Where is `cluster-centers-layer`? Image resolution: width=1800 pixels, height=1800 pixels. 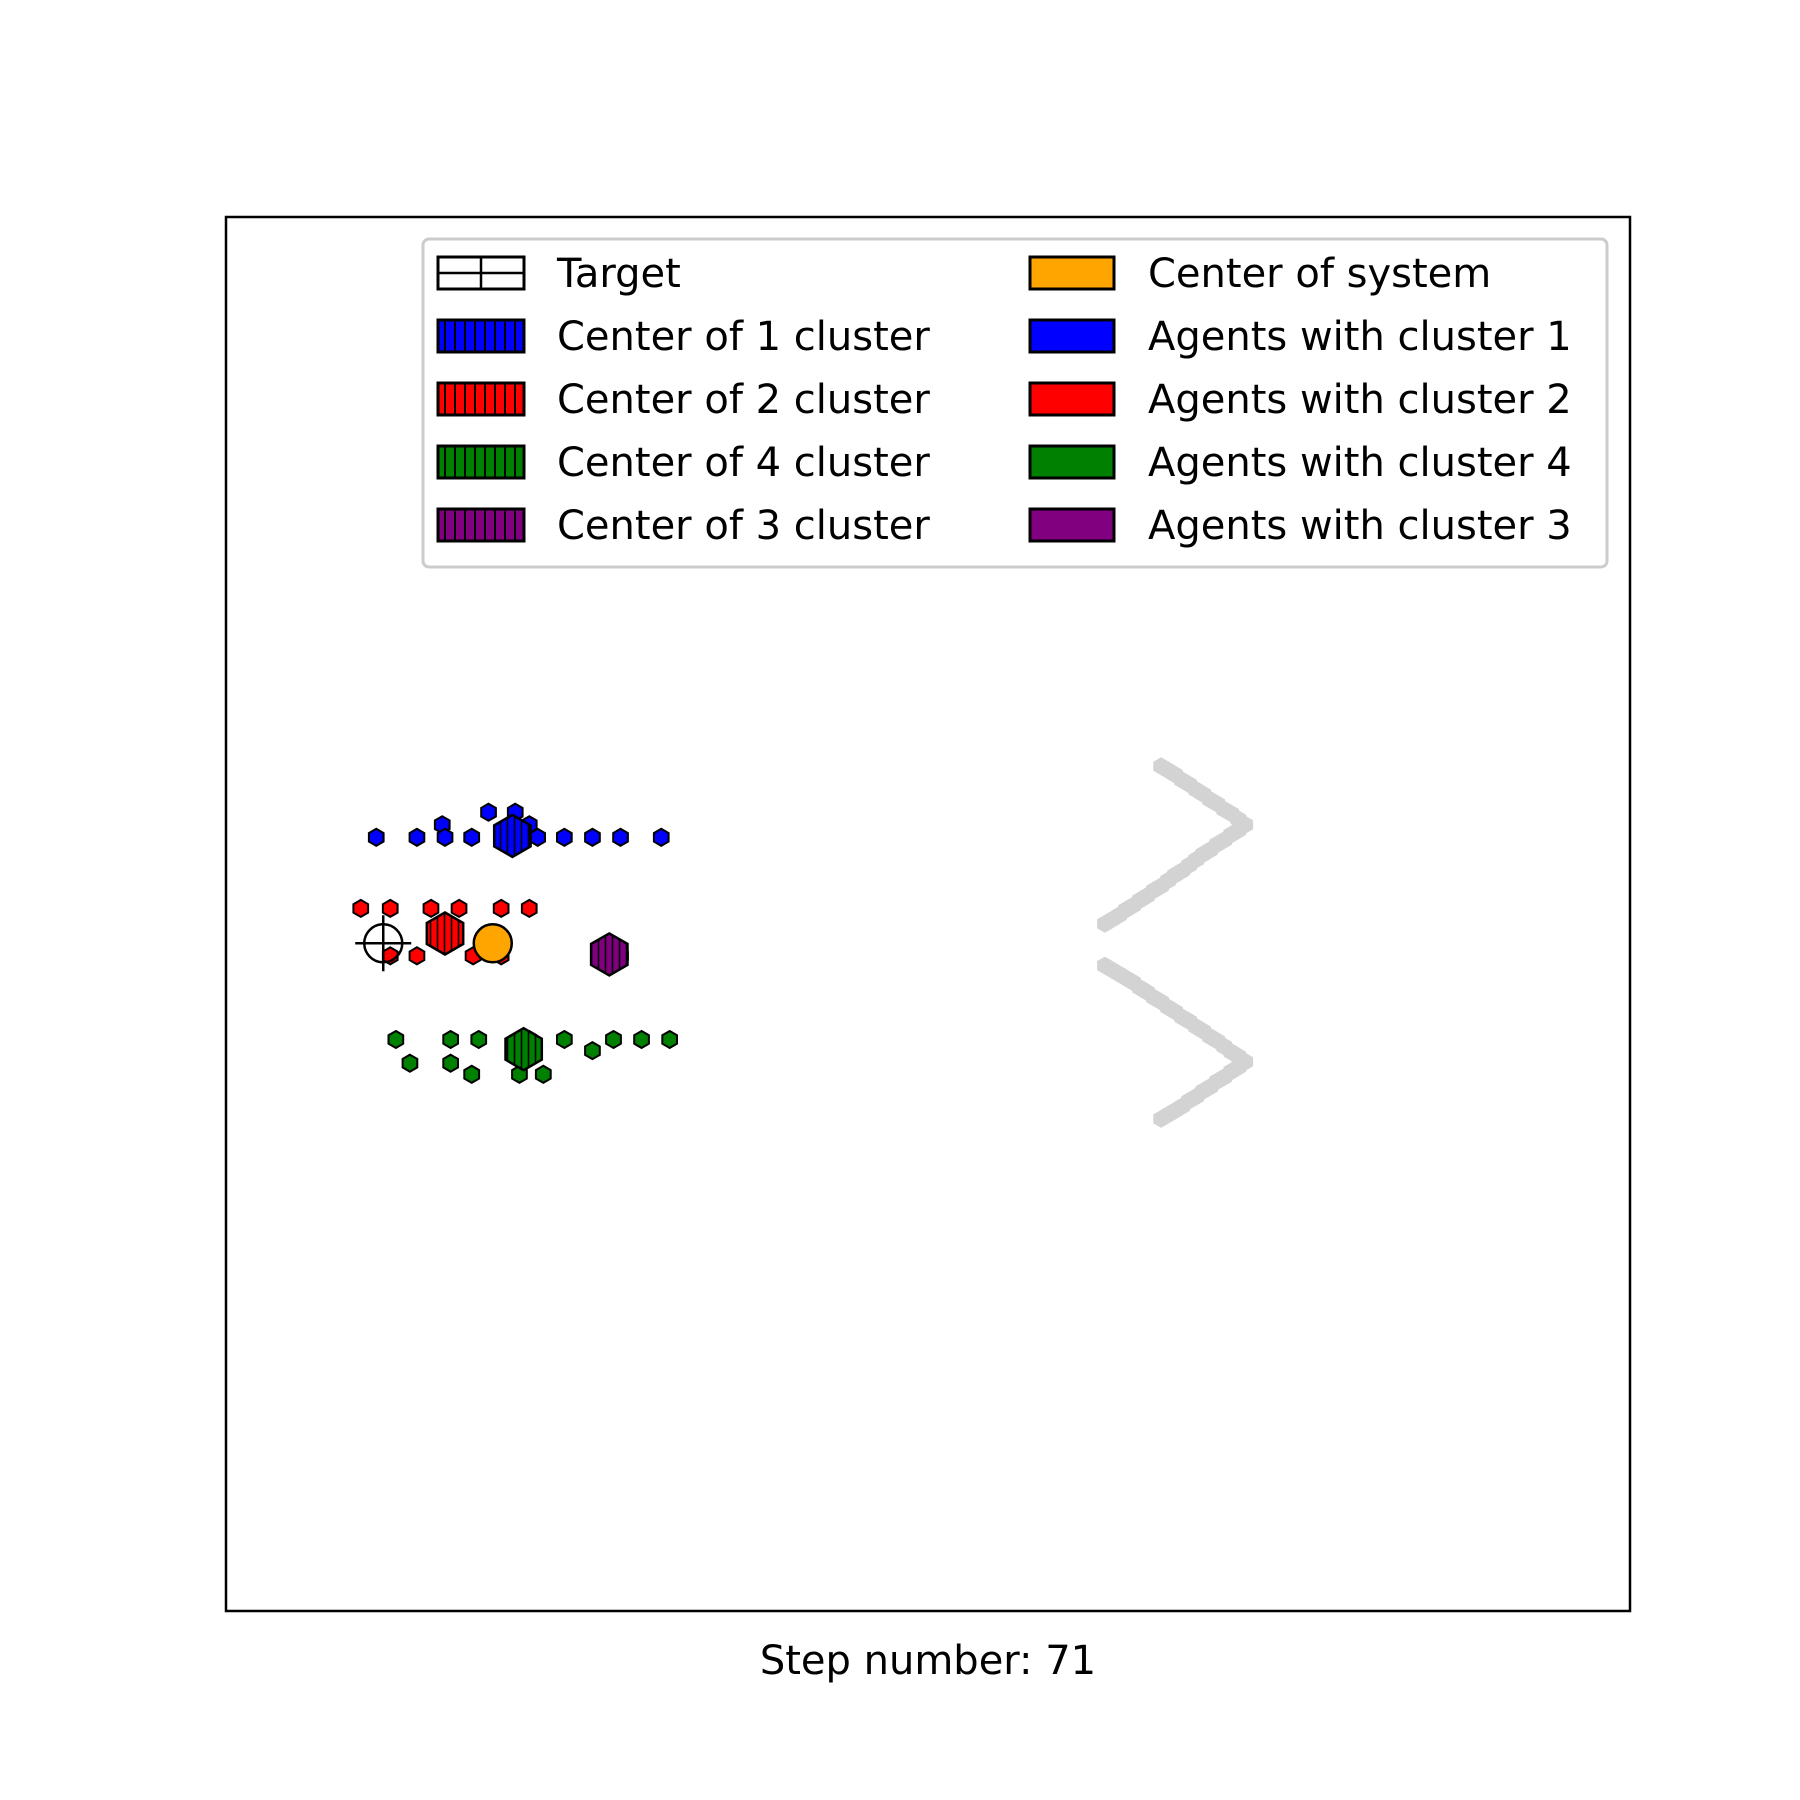 cluster-centers-layer is located at coordinates (527, 942).